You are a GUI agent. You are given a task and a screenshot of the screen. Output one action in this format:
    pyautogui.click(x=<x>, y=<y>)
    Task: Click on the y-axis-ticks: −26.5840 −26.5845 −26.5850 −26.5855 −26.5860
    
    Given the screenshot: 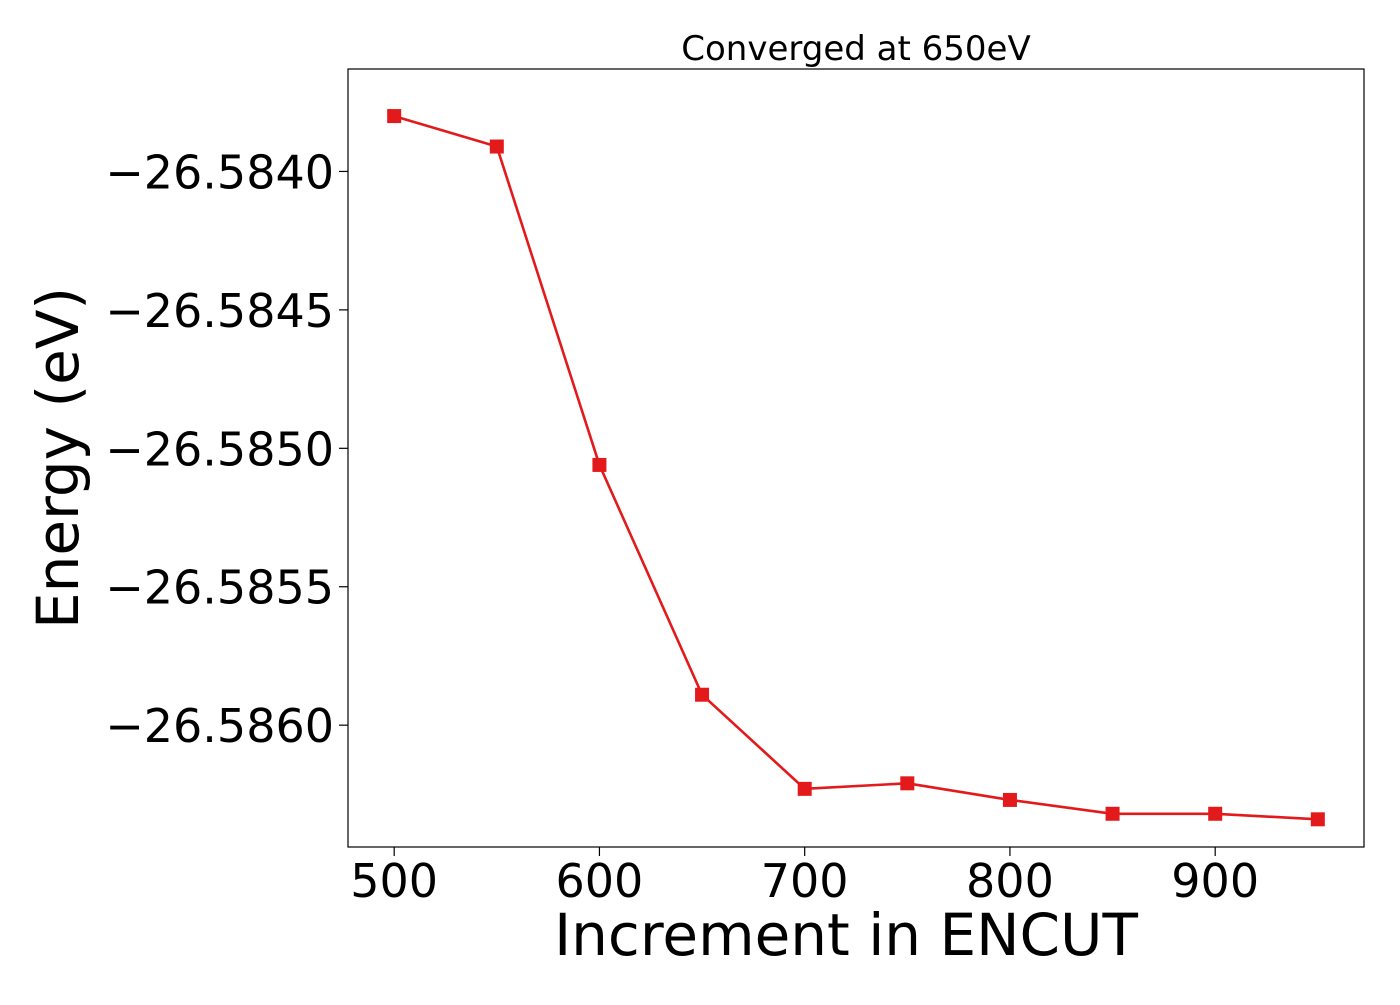 What is the action you would take?
    pyautogui.click(x=226, y=449)
    